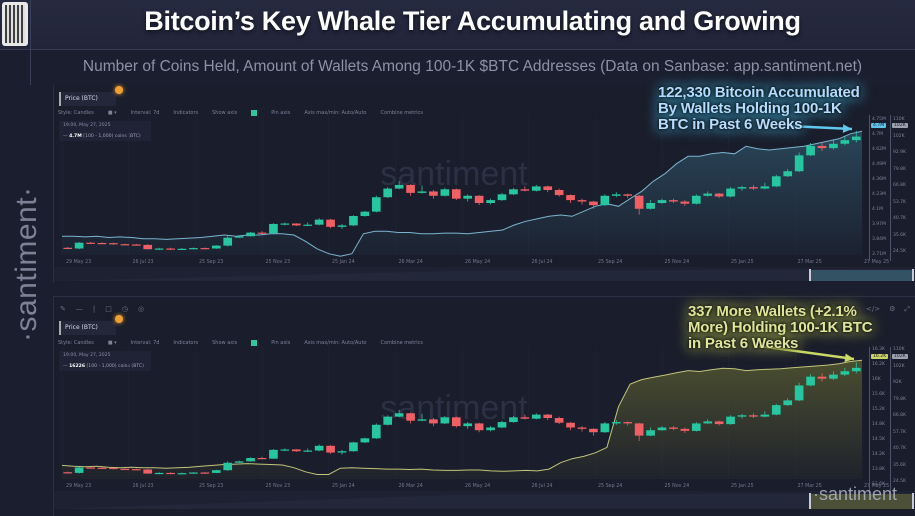 This screenshot has height=516, width=915. I want to click on drawing-tools: ✎ — | □ ◷ ◎, so click(102, 309).